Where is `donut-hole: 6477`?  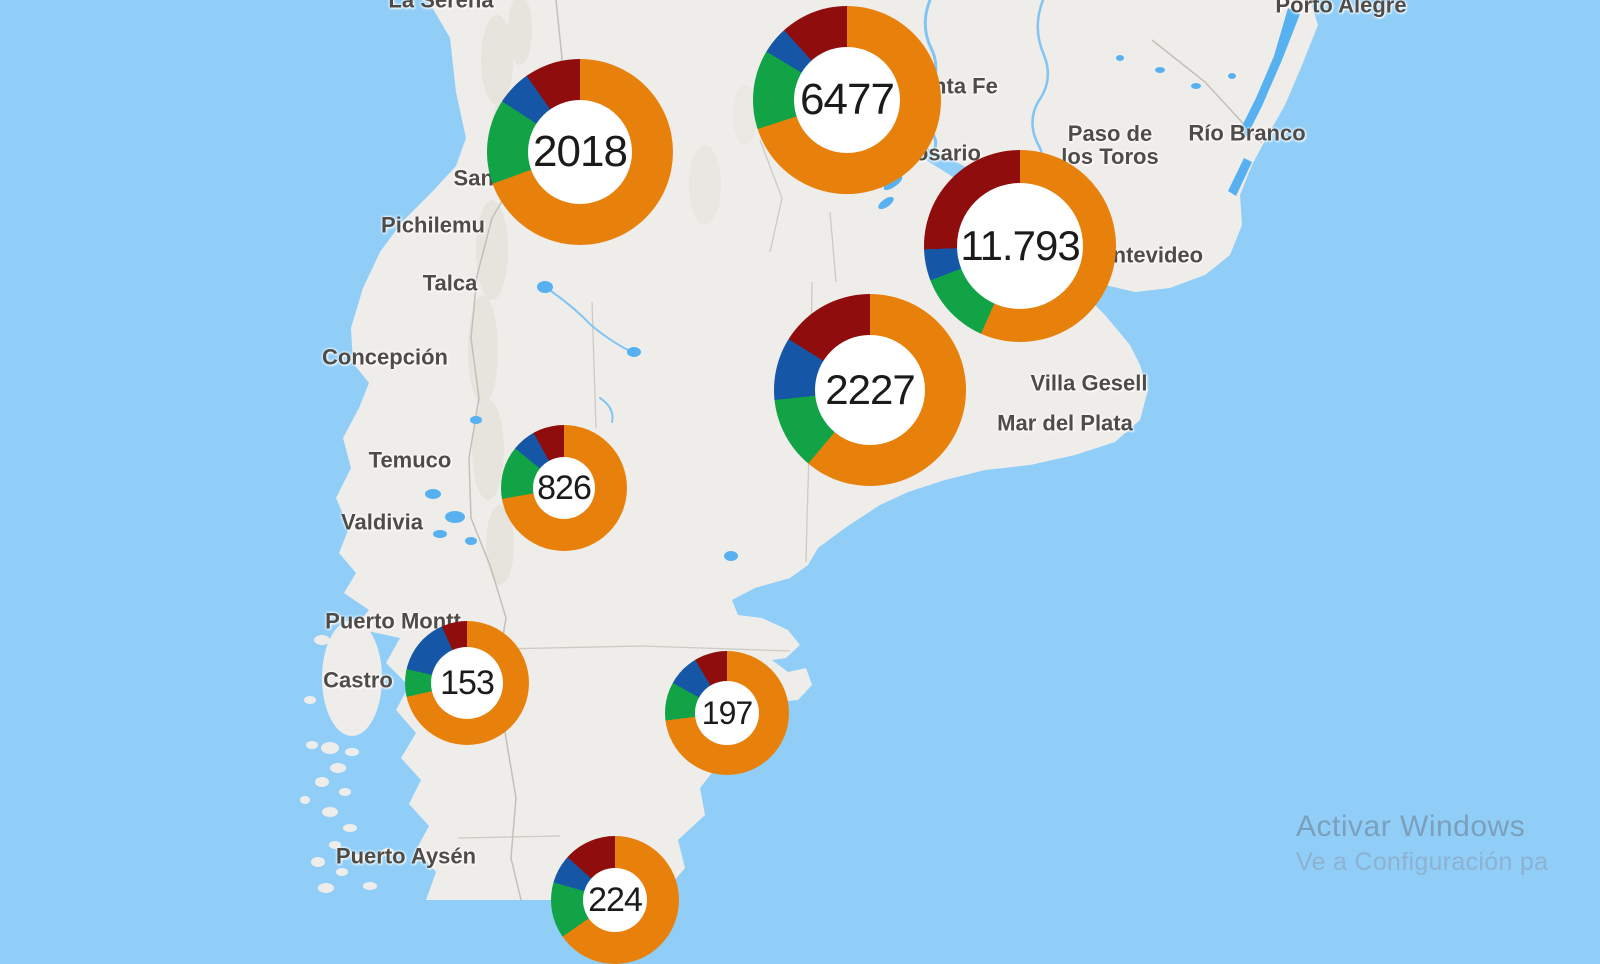
donut-hole: 6477 is located at coordinates (847, 100).